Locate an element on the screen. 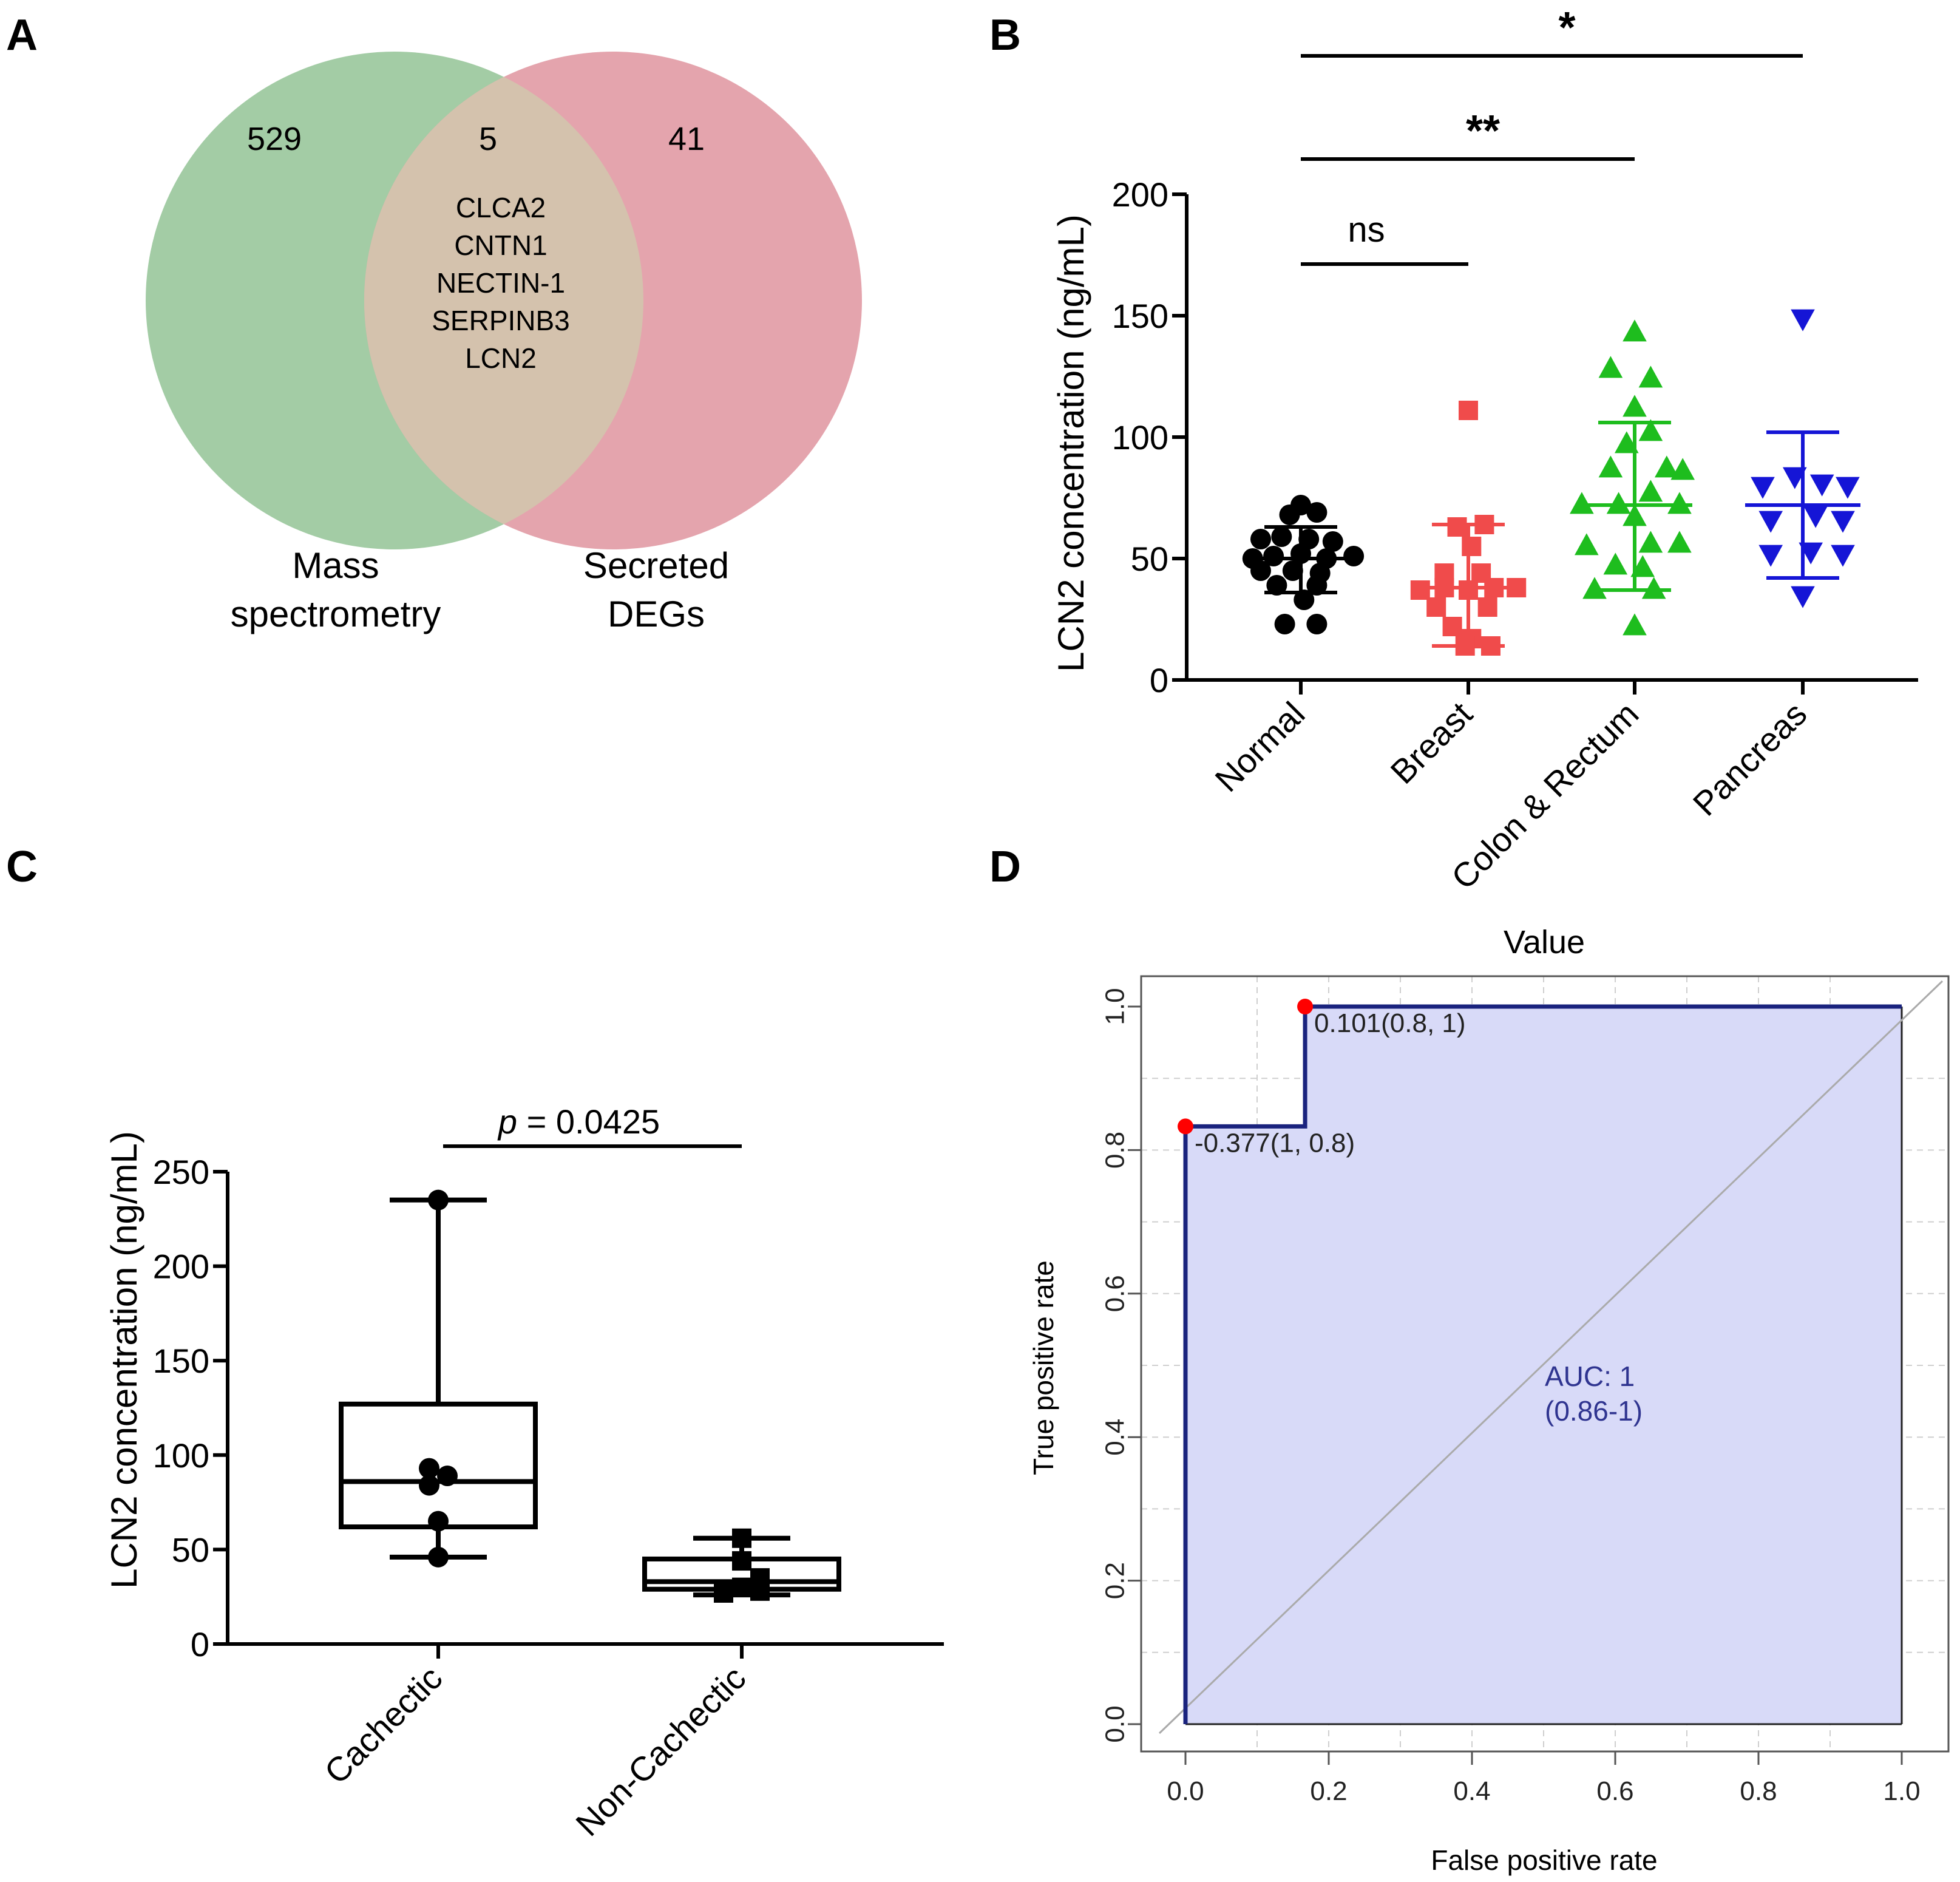  d-roc-curve is located at coordinates (1542, 1364).